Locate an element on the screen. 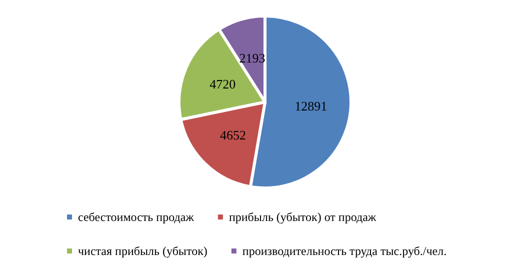 Image resolution: width=531 pixels, height=270 pixels. data-label: 12891 is located at coordinates (311, 106).